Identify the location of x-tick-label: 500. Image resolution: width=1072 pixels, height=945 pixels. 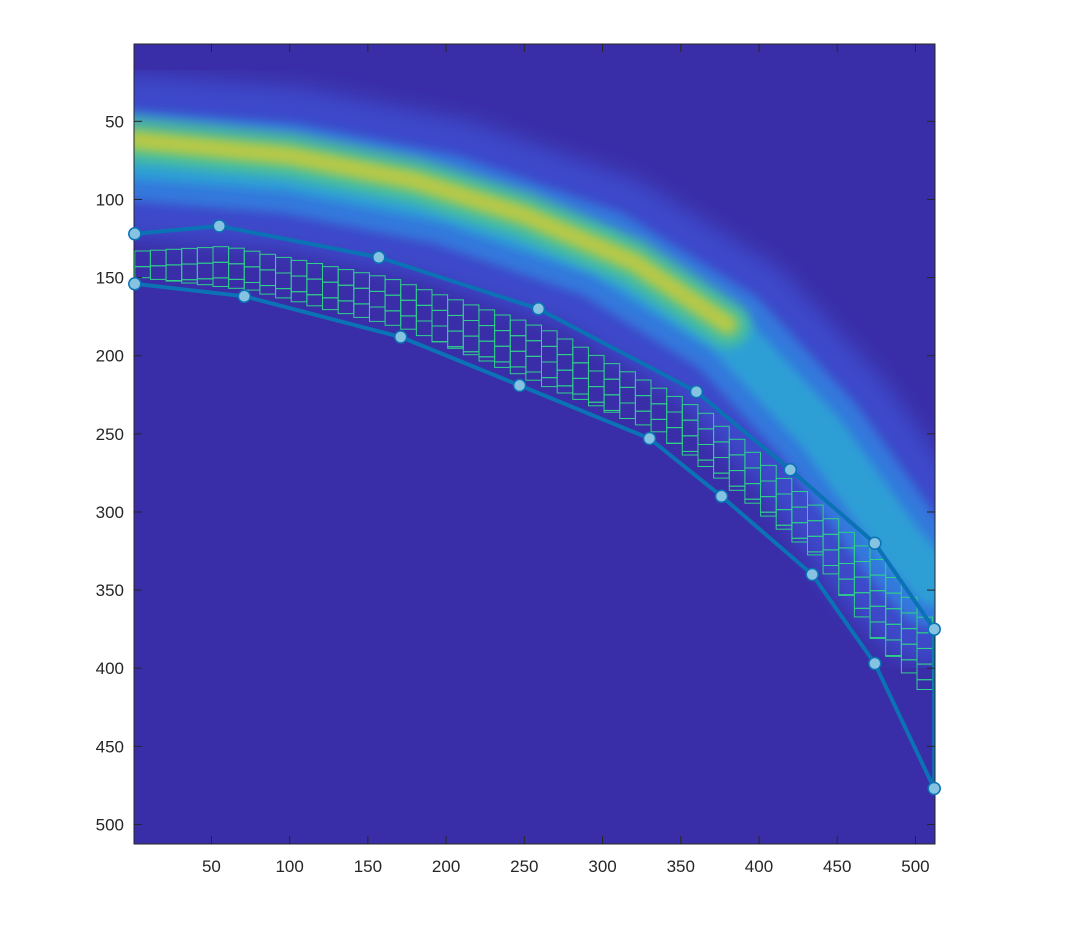
(915, 866).